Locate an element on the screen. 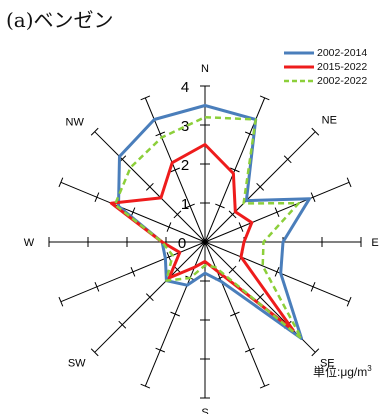 The width and height of the screenshot is (390, 414). legend-item: 2015-2022 is located at coordinates (325, 67).